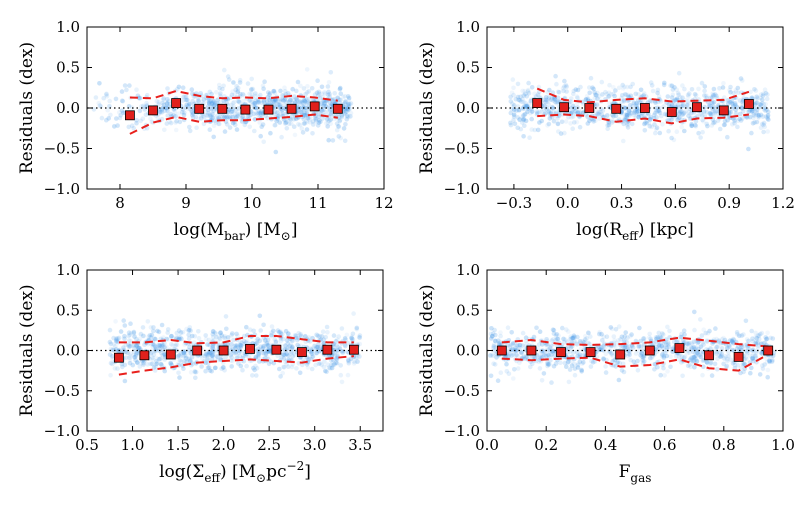  What do you see at coordinates (133, 445) in the screenshot?
I see `x-tick-label: 1.0` at bounding box center [133, 445].